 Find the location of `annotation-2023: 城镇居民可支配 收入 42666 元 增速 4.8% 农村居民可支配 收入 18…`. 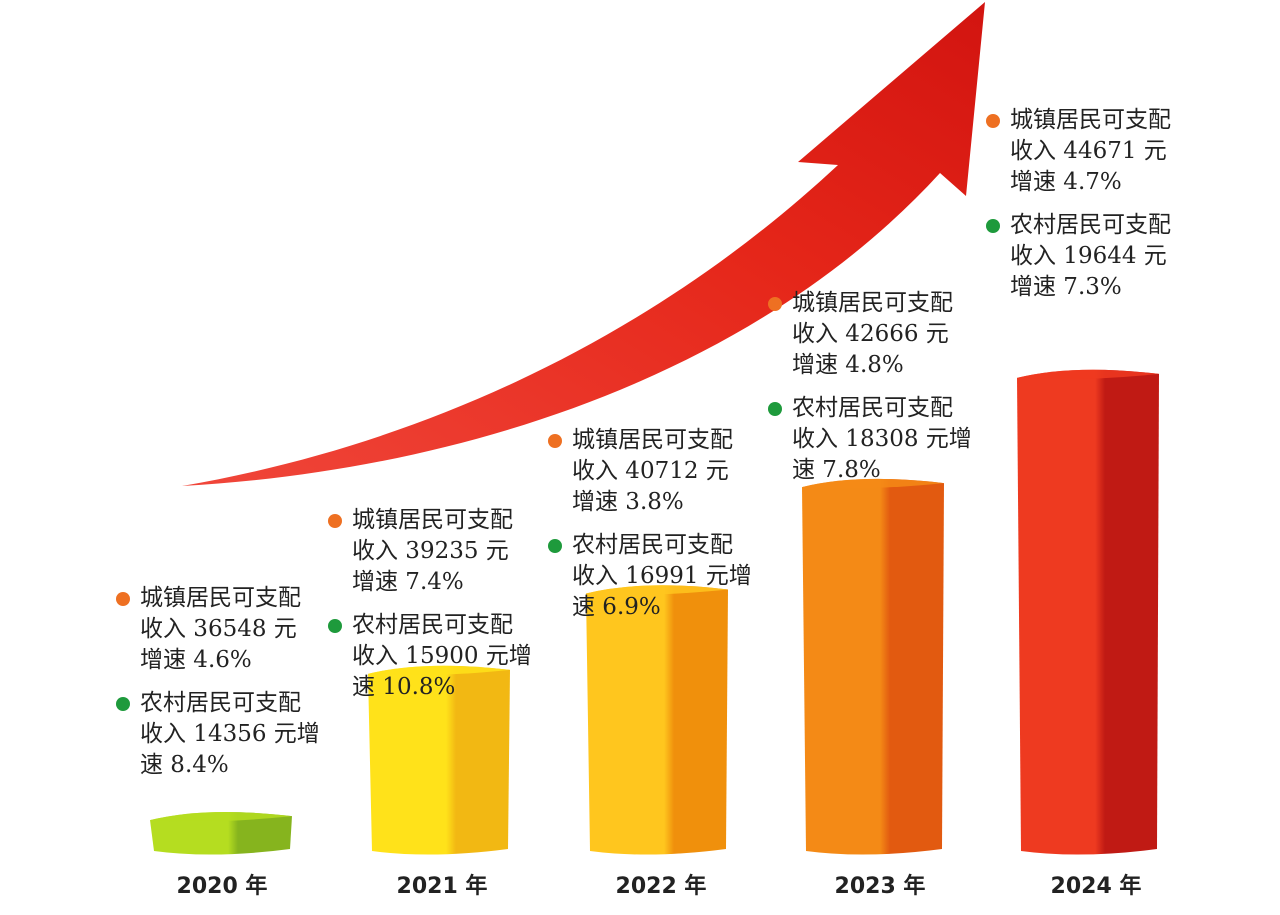

annotation-2023: 城镇居民可支配 收入 42666 元 增速 4.8% 农村居民可支配 收入 18… is located at coordinates (888, 387).